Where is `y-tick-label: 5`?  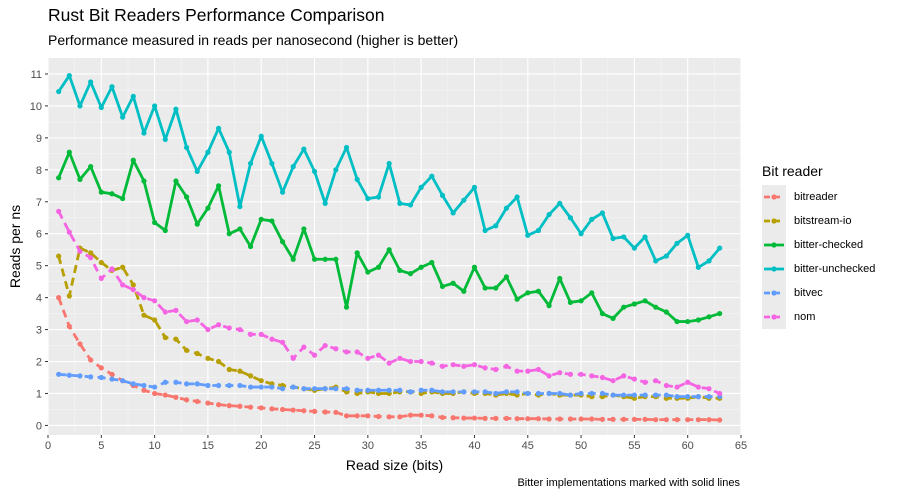 y-tick-label: 5 is located at coordinates (39, 267).